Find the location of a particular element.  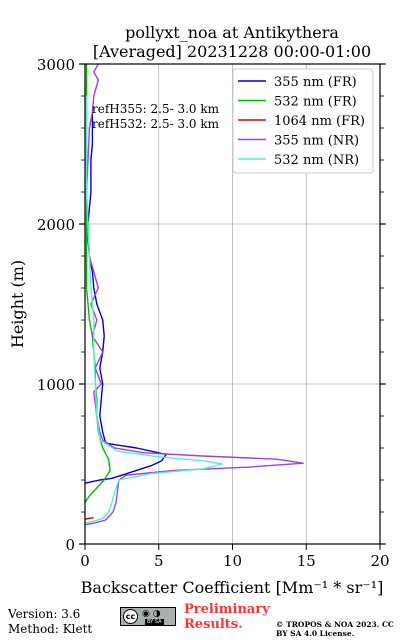

legend-box is located at coordinates (303, 121).